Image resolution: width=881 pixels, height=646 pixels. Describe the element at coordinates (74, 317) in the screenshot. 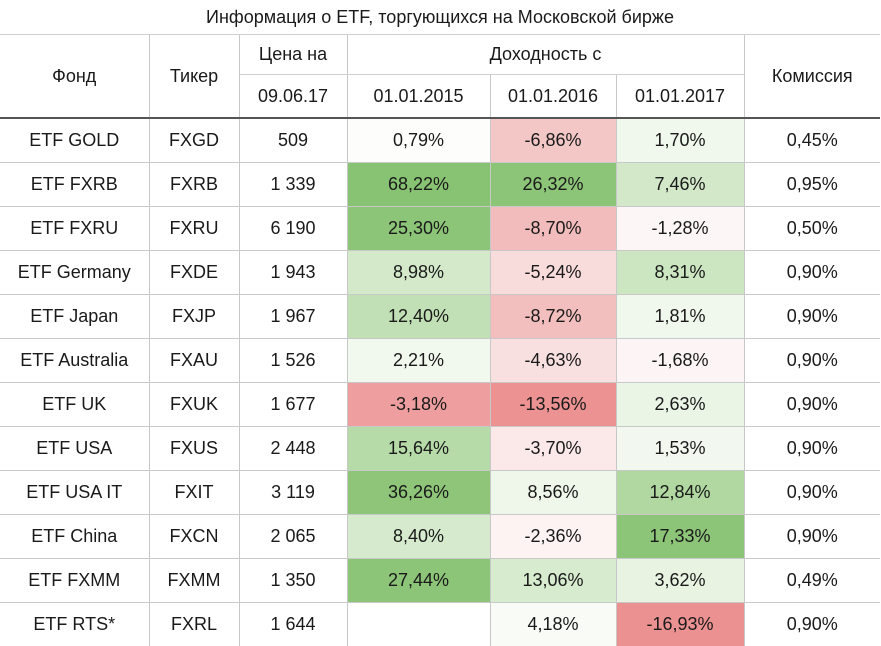

I see `fund-cell: ETF Japan` at that location.